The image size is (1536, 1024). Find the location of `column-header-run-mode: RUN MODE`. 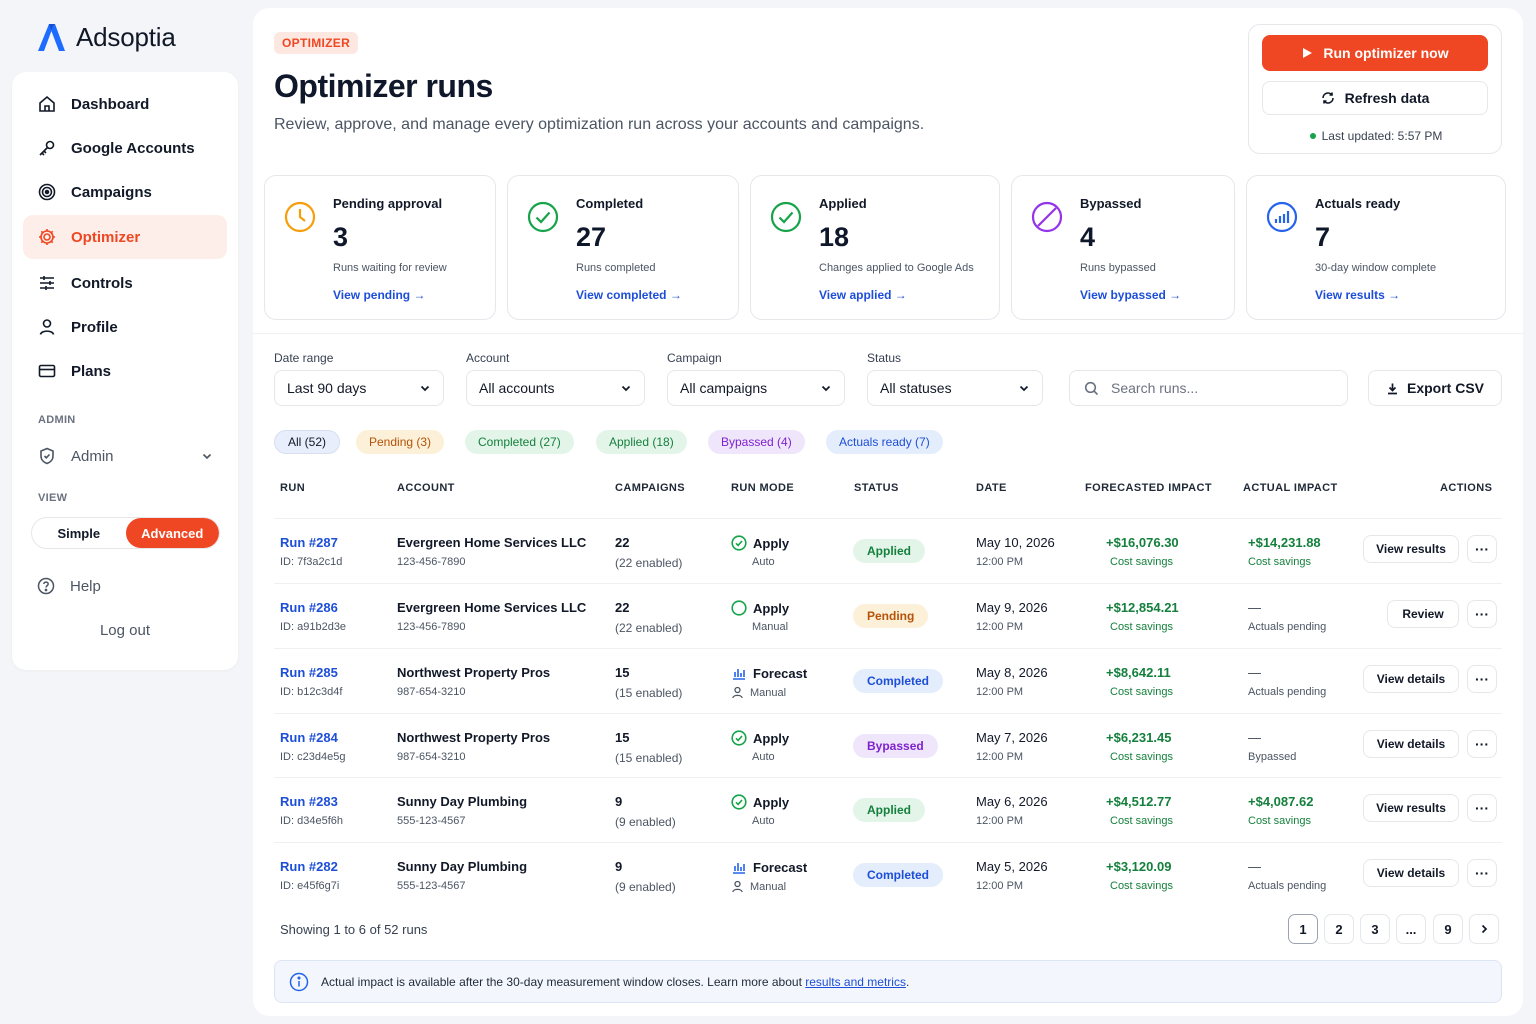

column-header-run-mode: RUN MODE is located at coordinates (763, 488).